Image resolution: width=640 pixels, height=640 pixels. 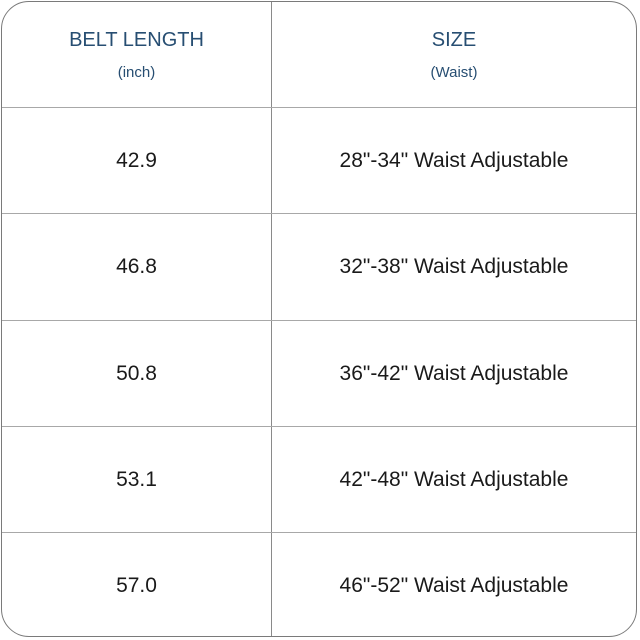 I want to click on header-title: BELT LENGTH, so click(x=136, y=40).